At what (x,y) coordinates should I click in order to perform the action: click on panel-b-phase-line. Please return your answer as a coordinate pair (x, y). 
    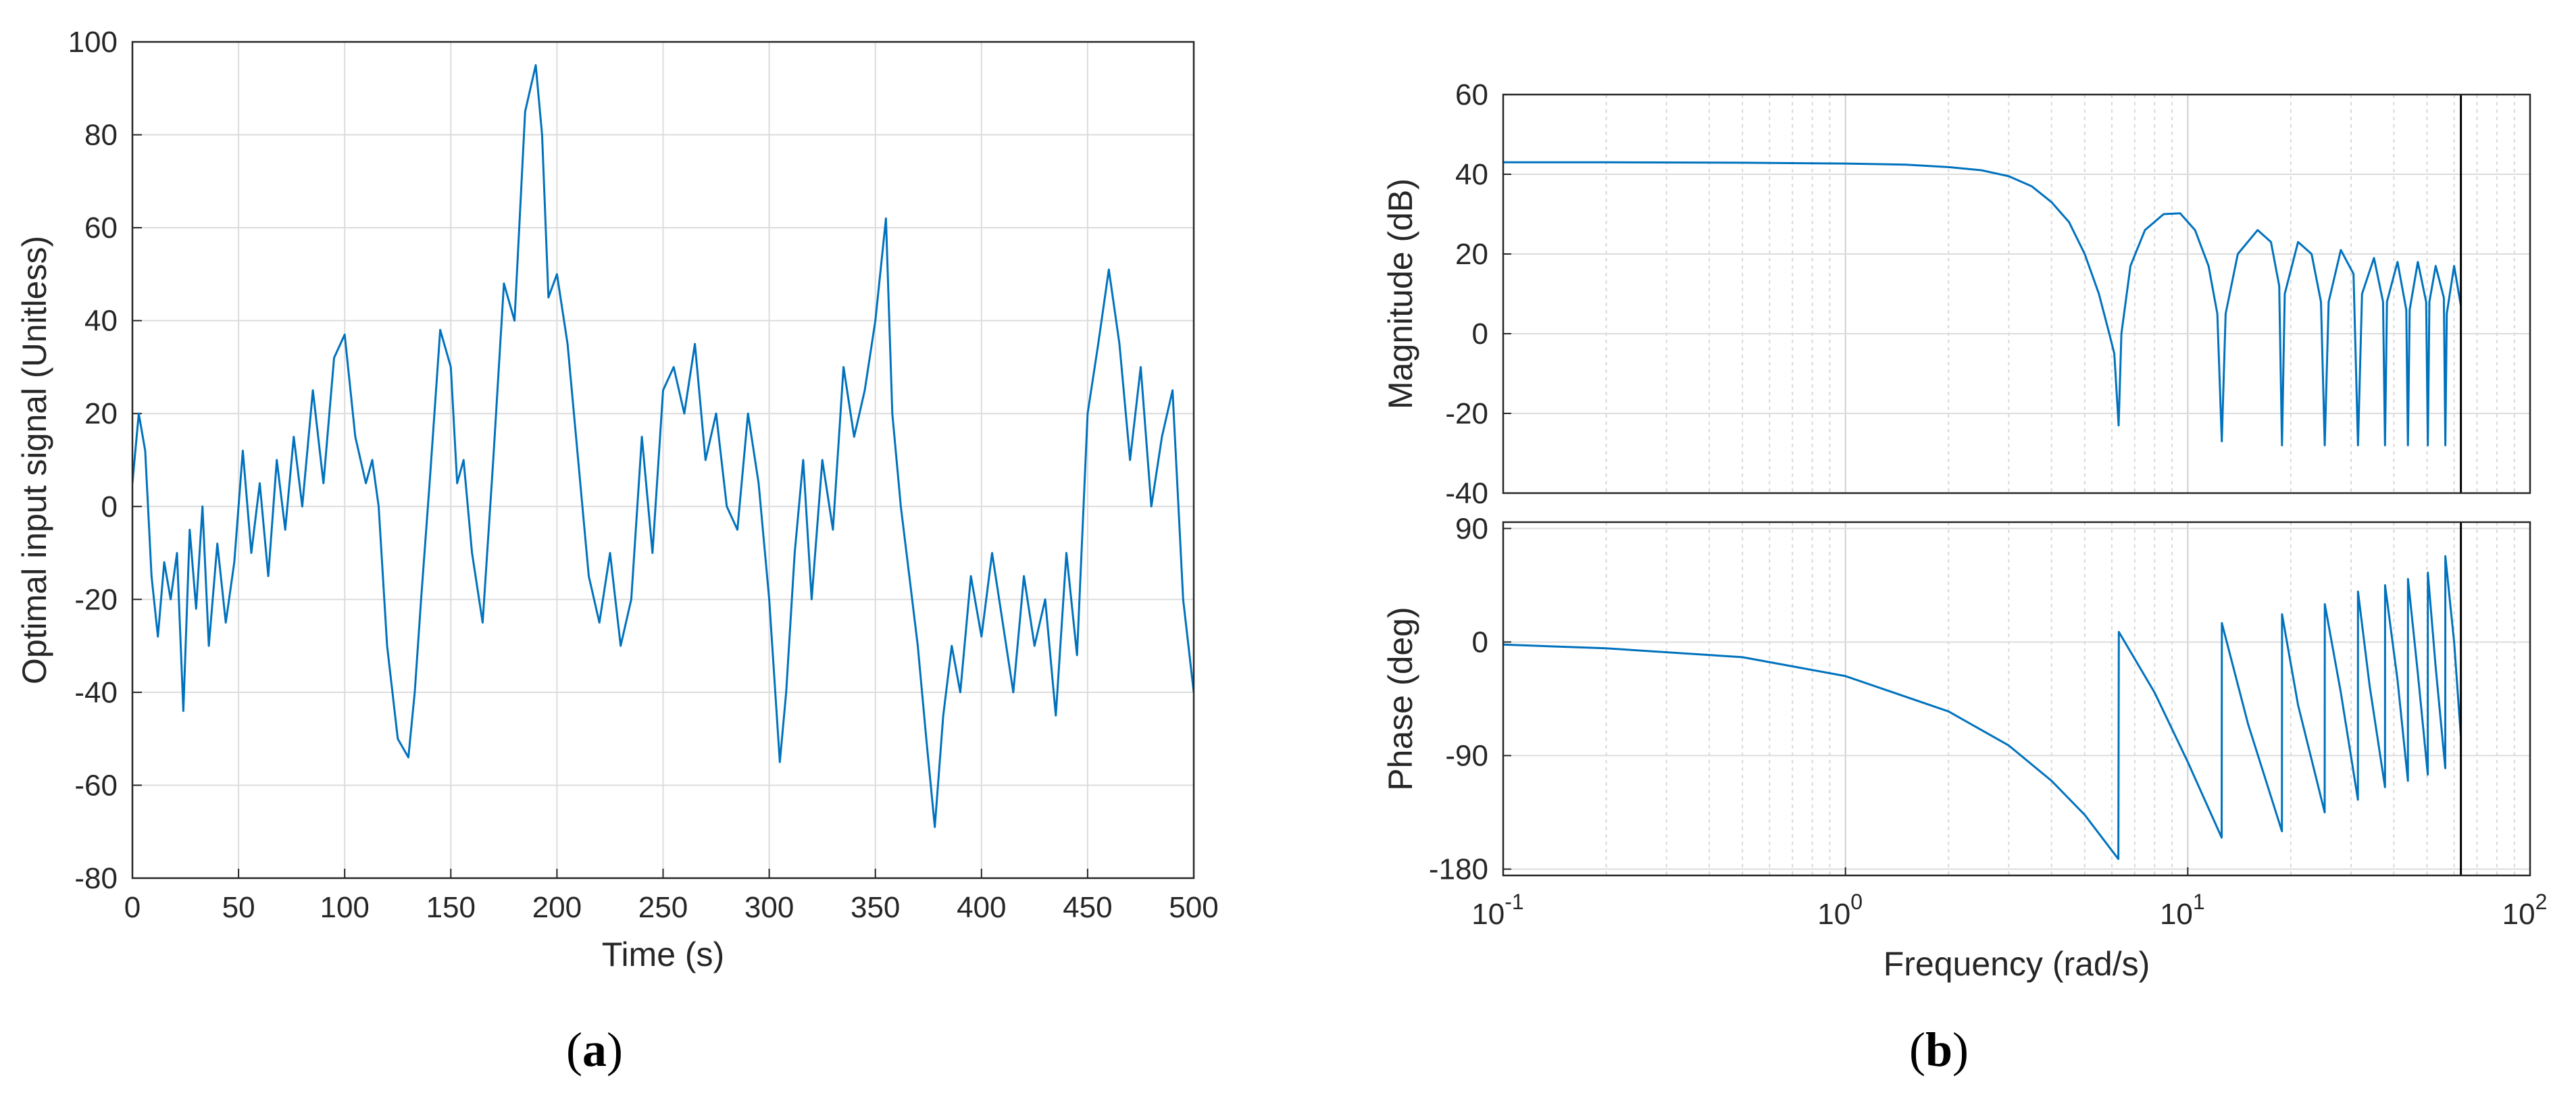
    Looking at the image, I should click on (1983, 708).